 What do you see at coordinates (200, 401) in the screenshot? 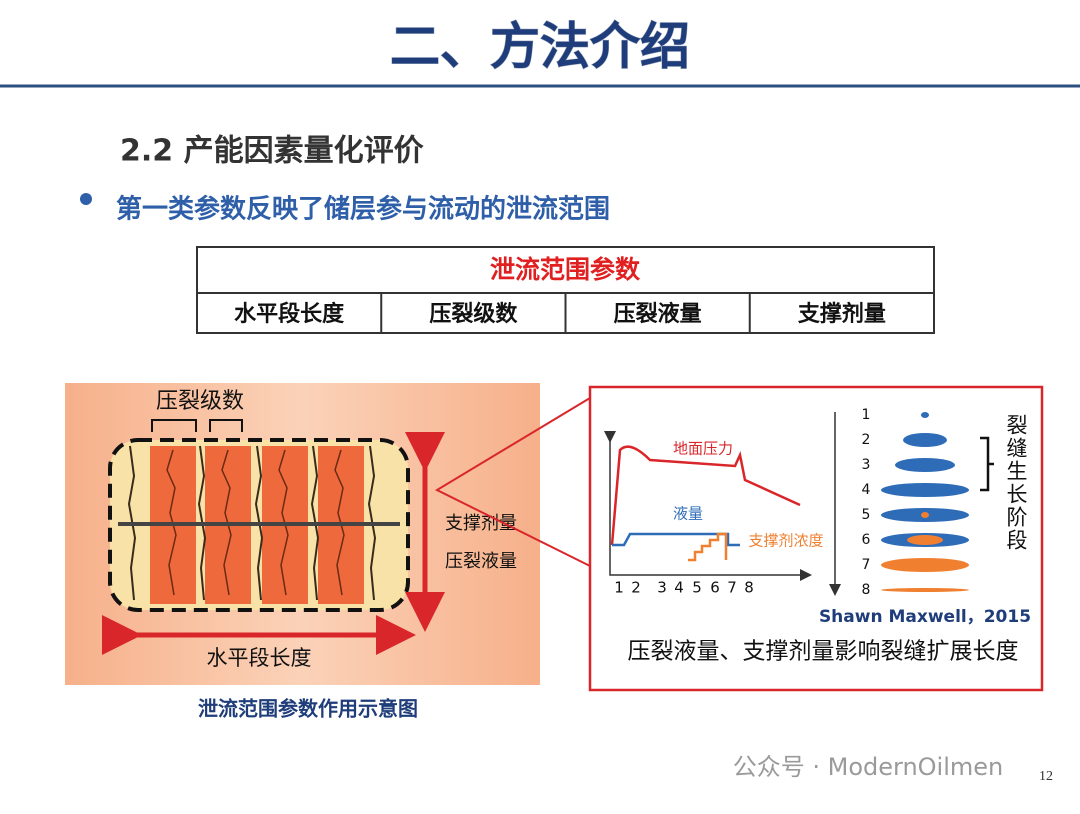
I see `stage-label: 压裂级数` at bounding box center [200, 401].